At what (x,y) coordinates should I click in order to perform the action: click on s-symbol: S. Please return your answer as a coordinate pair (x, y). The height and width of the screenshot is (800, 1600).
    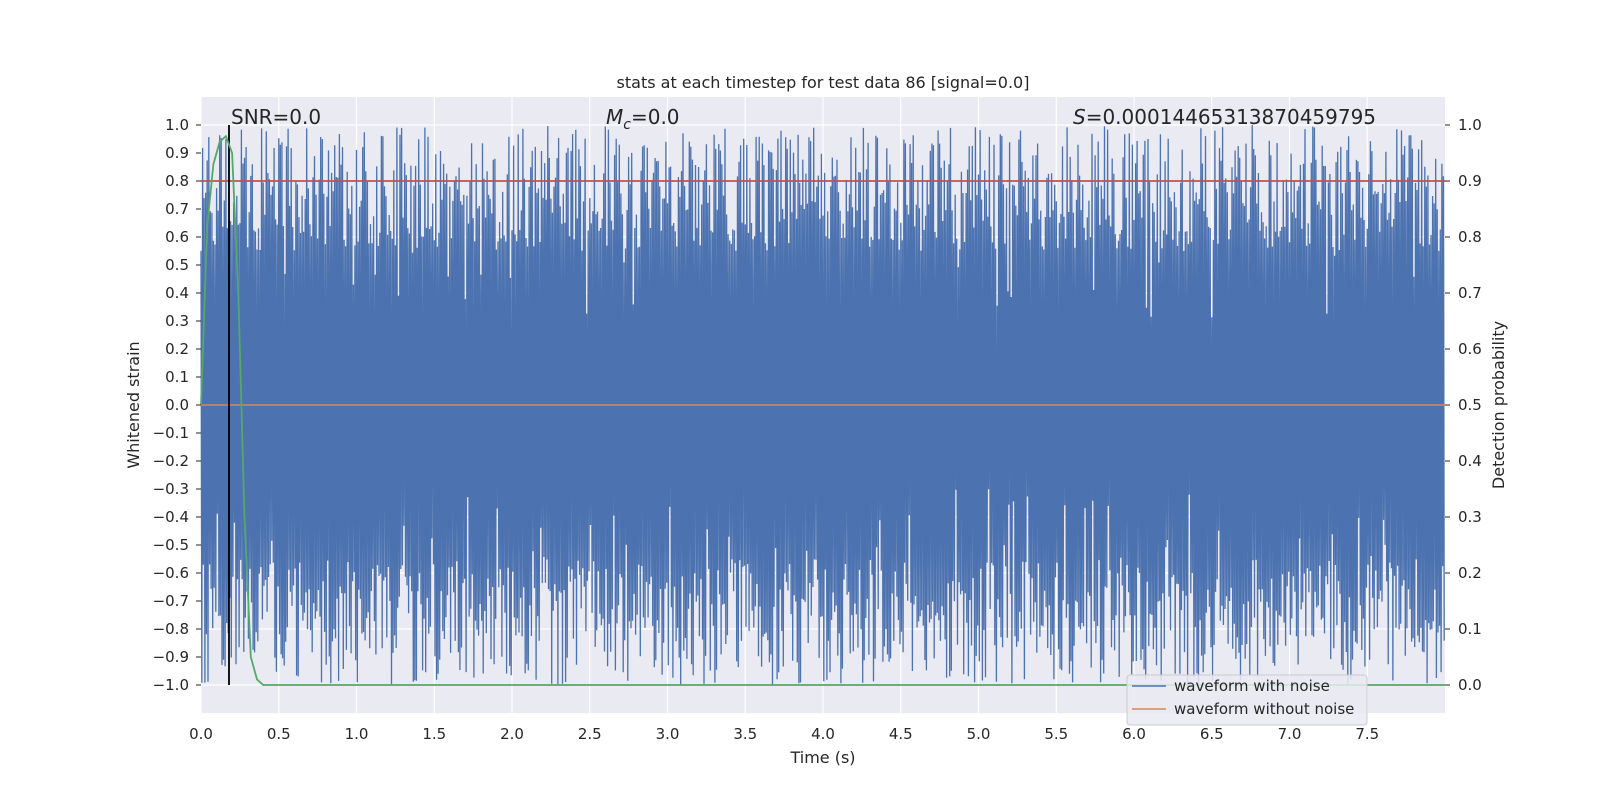
    Looking at the image, I should click on (1079, 117).